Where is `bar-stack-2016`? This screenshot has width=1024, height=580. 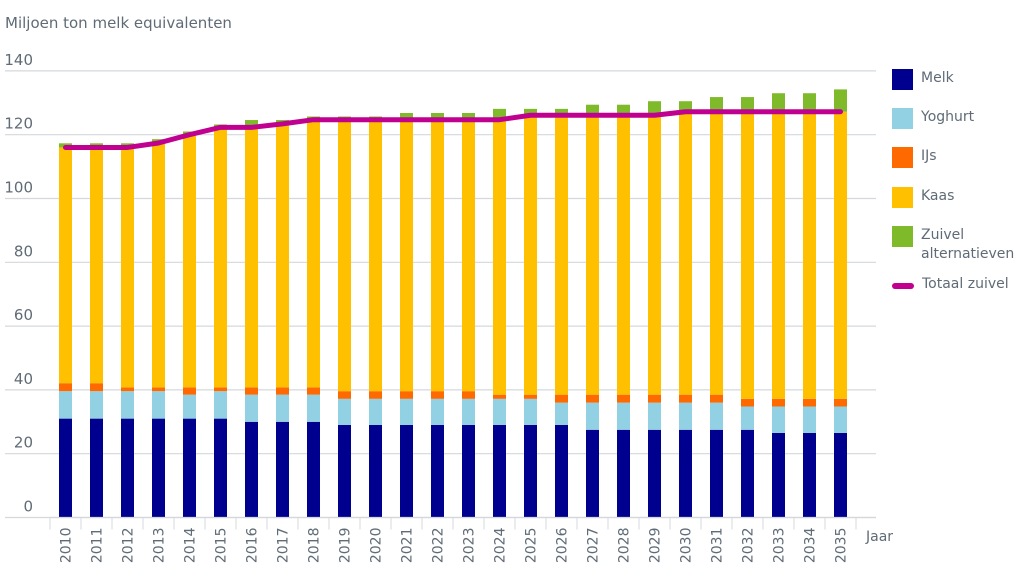
bar-stack-2016 is located at coordinates (251, 319).